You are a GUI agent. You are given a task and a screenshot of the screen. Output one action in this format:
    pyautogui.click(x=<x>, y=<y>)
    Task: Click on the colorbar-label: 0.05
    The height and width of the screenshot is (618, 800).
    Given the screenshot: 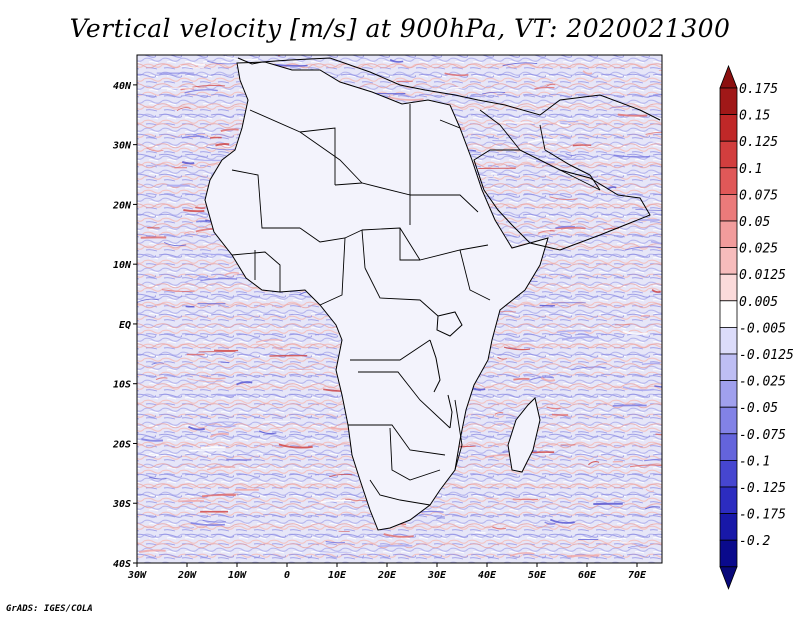 What is the action you would take?
    pyautogui.click(x=754, y=222)
    